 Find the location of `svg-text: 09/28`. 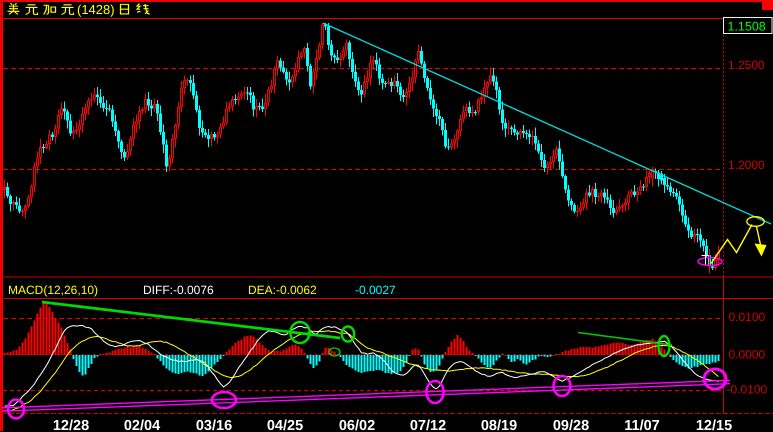

svg-text: 09/28 is located at coordinates (571, 425).